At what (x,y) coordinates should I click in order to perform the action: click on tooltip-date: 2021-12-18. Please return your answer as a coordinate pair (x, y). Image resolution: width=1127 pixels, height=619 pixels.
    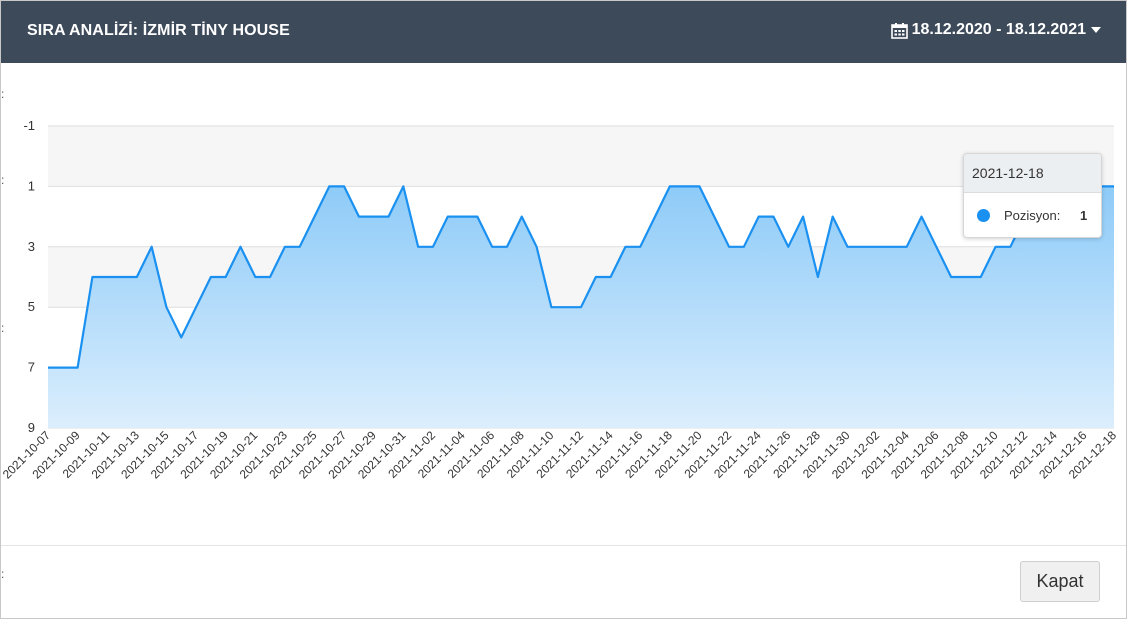
    Looking at the image, I should click on (1032, 173).